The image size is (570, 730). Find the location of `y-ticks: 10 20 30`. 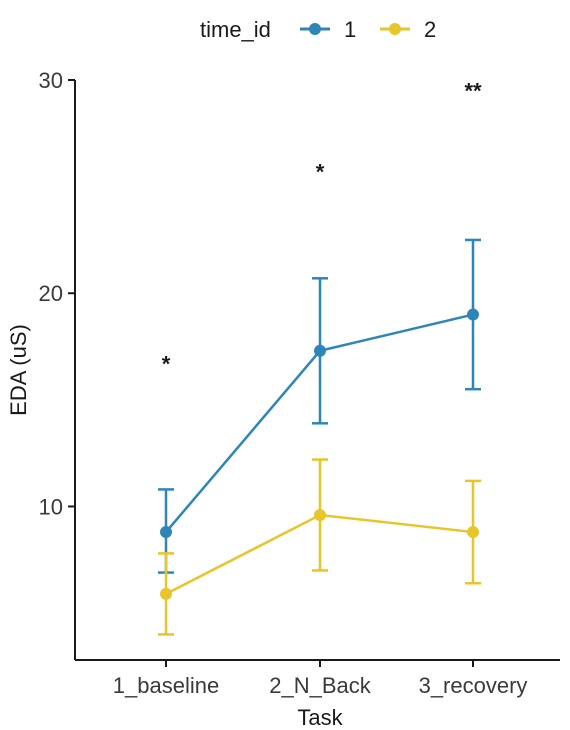

y-ticks: 10 20 30 is located at coordinates (57, 293).